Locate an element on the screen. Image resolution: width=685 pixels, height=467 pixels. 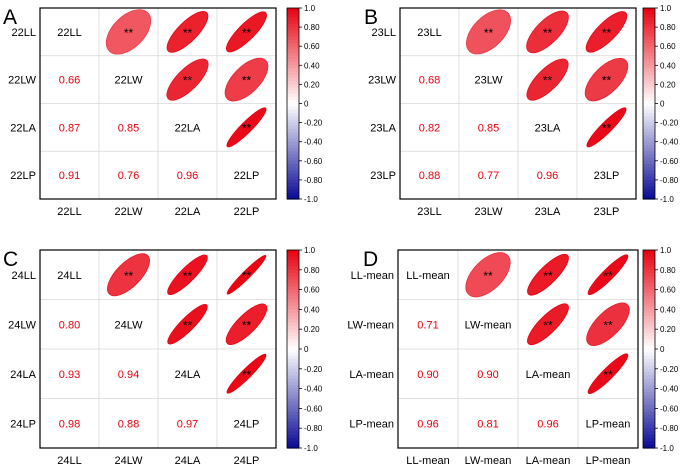
correlation-value: 0.77 is located at coordinates (488, 176).